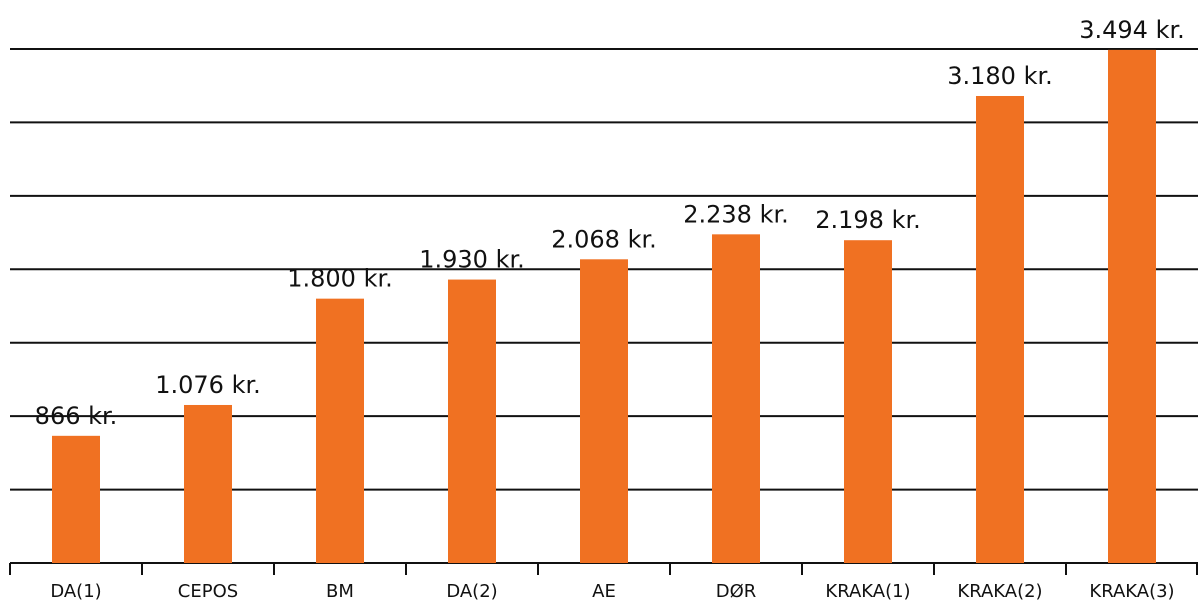 The height and width of the screenshot is (603, 1198). What do you see at coordinates (208, 385) in the screenshot?
I see `value-label: 1.076 kr.` at bounding box center [208, 385].